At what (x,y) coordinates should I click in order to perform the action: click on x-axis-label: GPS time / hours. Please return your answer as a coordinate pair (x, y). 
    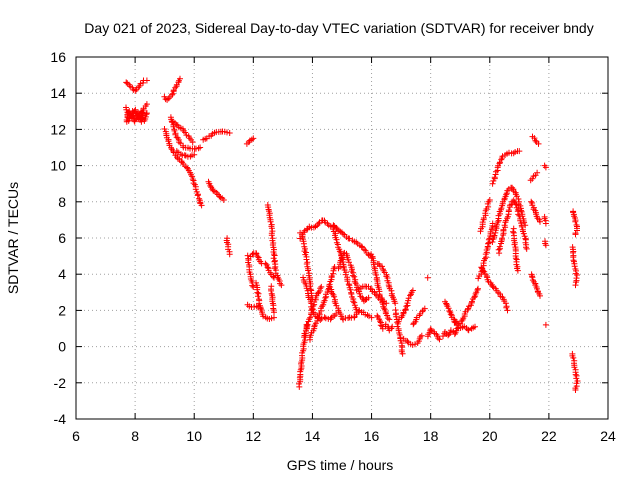
    Looking at the image, I should click on (340, 465).